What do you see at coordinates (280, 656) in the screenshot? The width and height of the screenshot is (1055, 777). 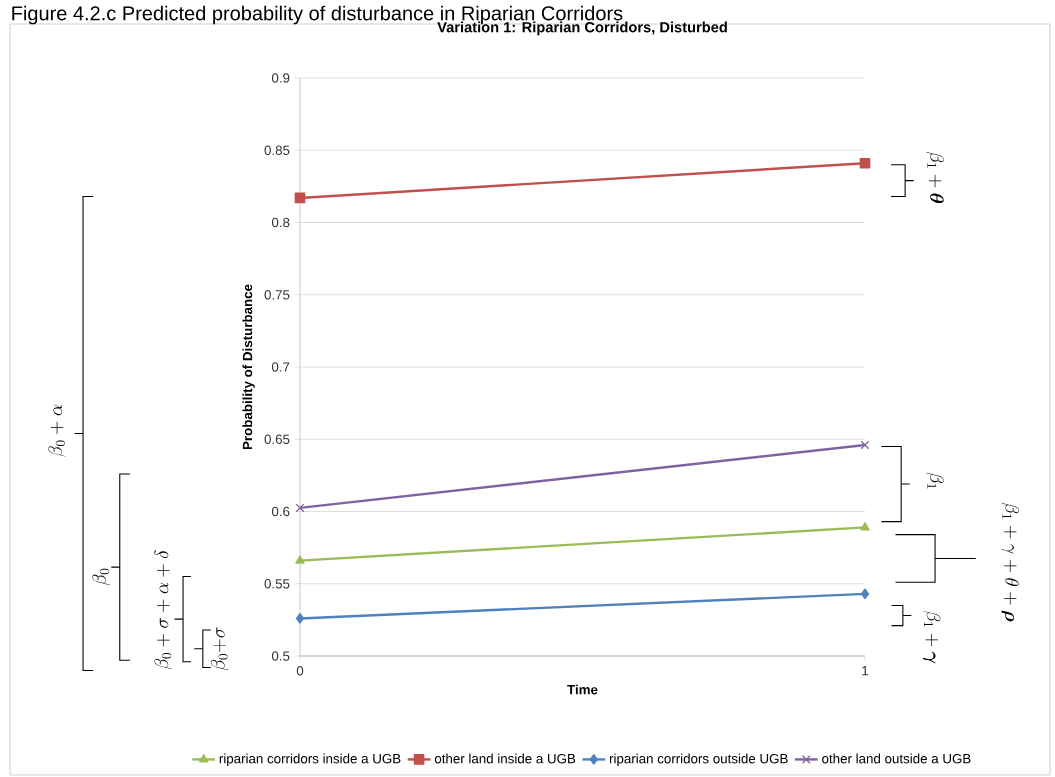 I see `y-tick-label: 0.5` at bounding box center [280, 656].